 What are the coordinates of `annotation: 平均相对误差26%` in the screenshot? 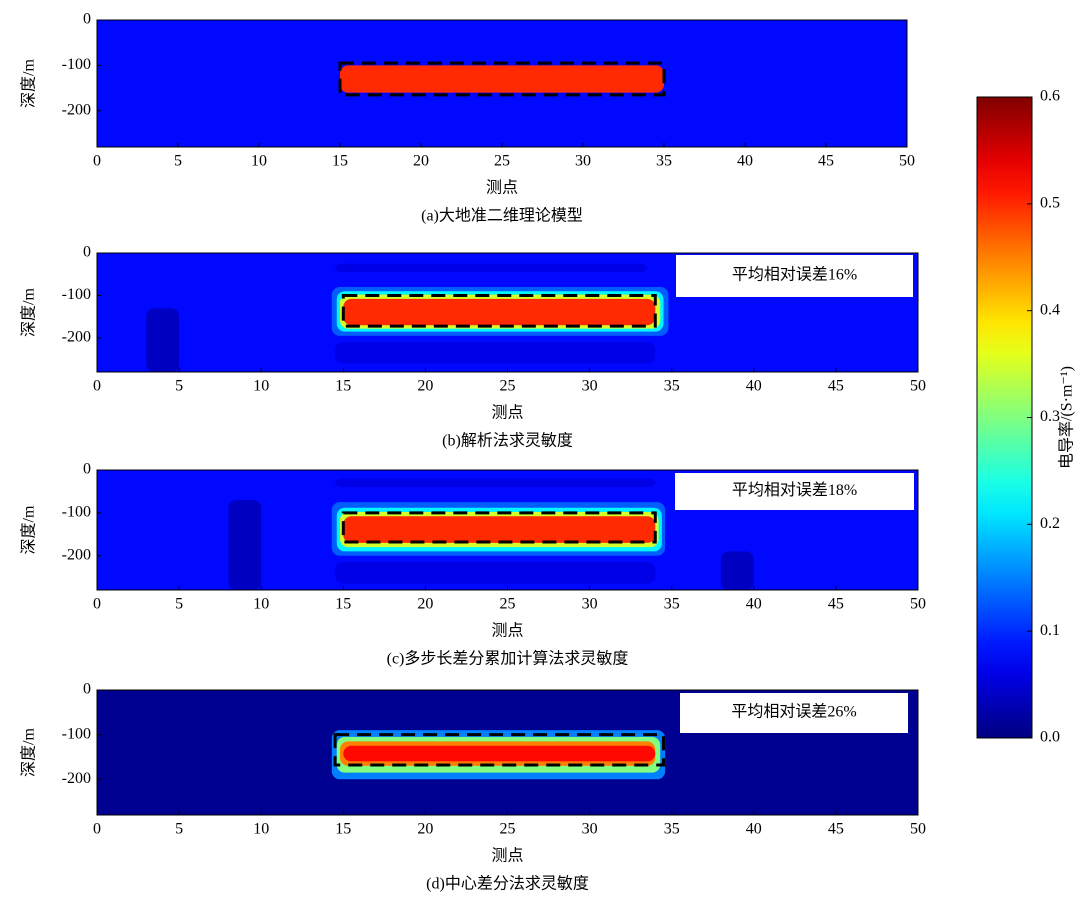 It's located at (793, 712).